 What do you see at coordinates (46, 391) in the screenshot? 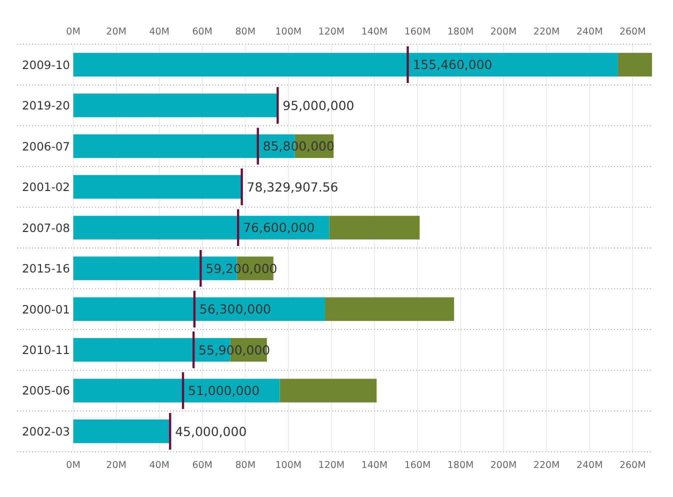
I see `y-tick-label: 2005-06` at bounding box center [46, 391].